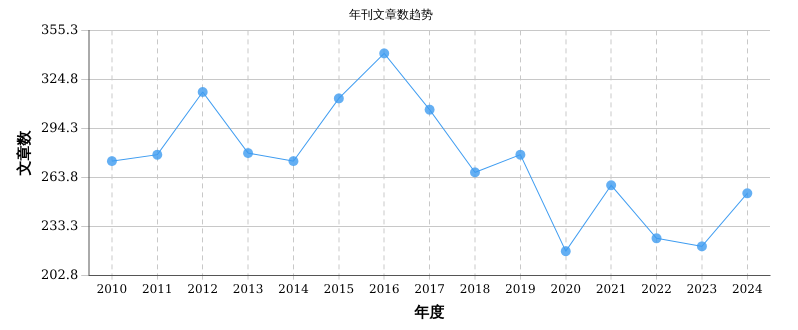 This screenshot has height=330, width=798. What do you see at coordinates (248, 289) in the screenshot?
I see `x-tick-label: 2013` at bounding box center [248, 289].